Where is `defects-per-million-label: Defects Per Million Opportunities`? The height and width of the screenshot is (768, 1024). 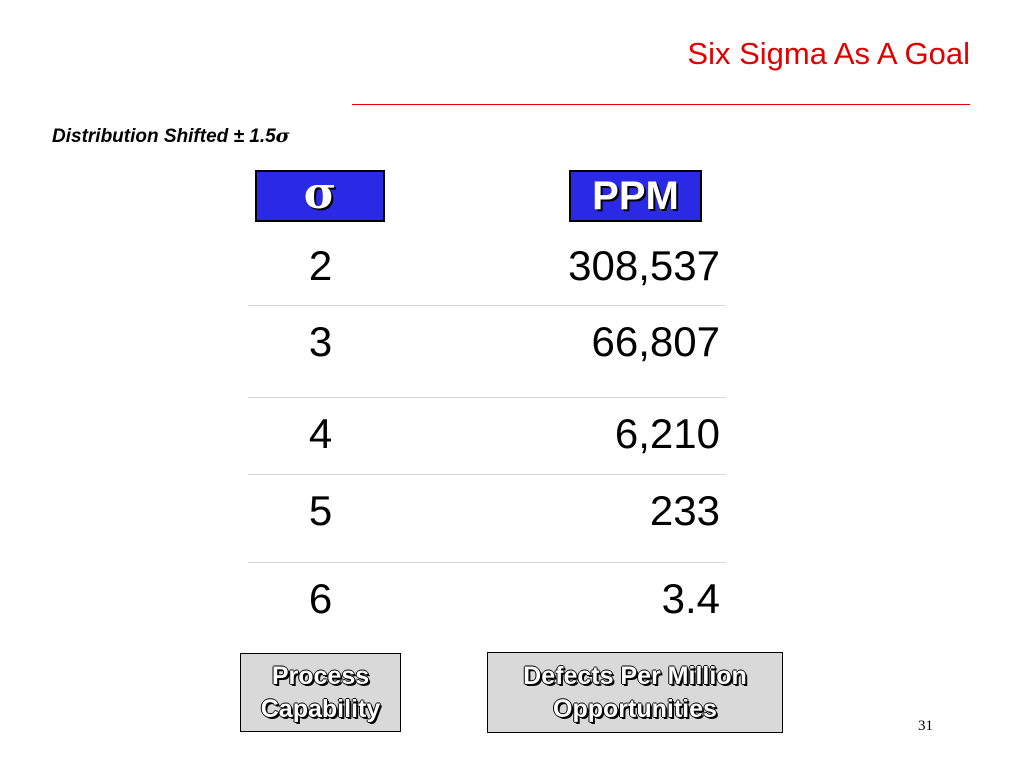 defects-per-million-label: Defects Per Million Opportunities is located at coordinates (635, 692).